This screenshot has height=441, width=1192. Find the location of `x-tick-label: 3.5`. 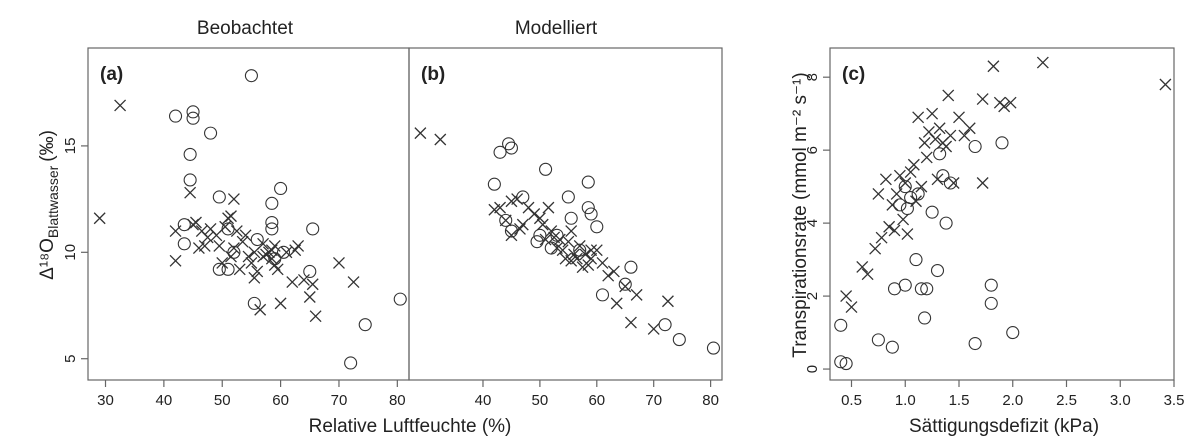

x-tick-label: 3.5 is located at coordinates (1174, 400).